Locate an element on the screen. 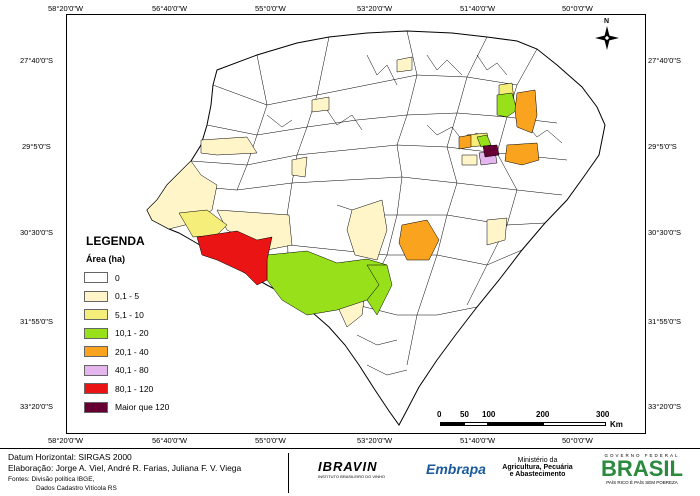 The width and height of the screenshot is (700, 496). coord-top-1: 58°20'0"W is located at coordinates (66, 8).